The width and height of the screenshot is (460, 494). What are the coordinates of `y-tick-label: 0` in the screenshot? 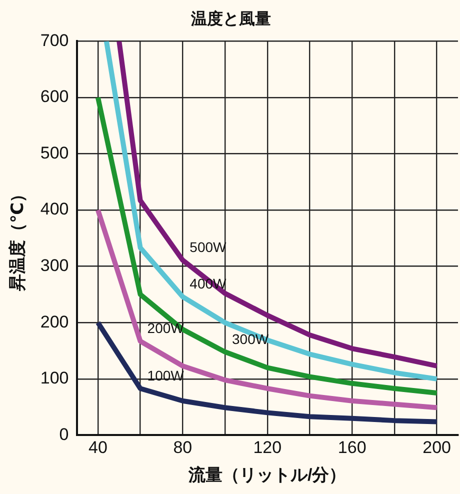 It's located at (64, 434).